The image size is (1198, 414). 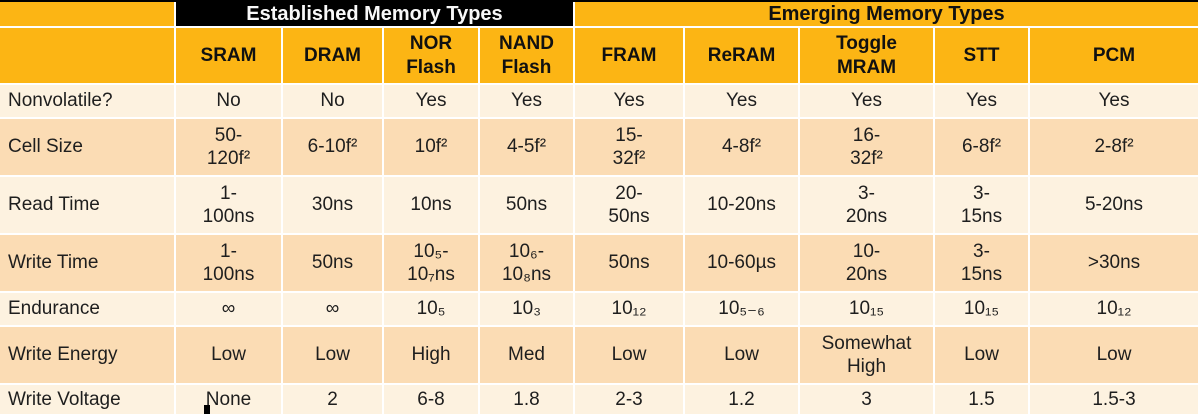 I want to click on table-cell: 3, so click(x=866, y=399).